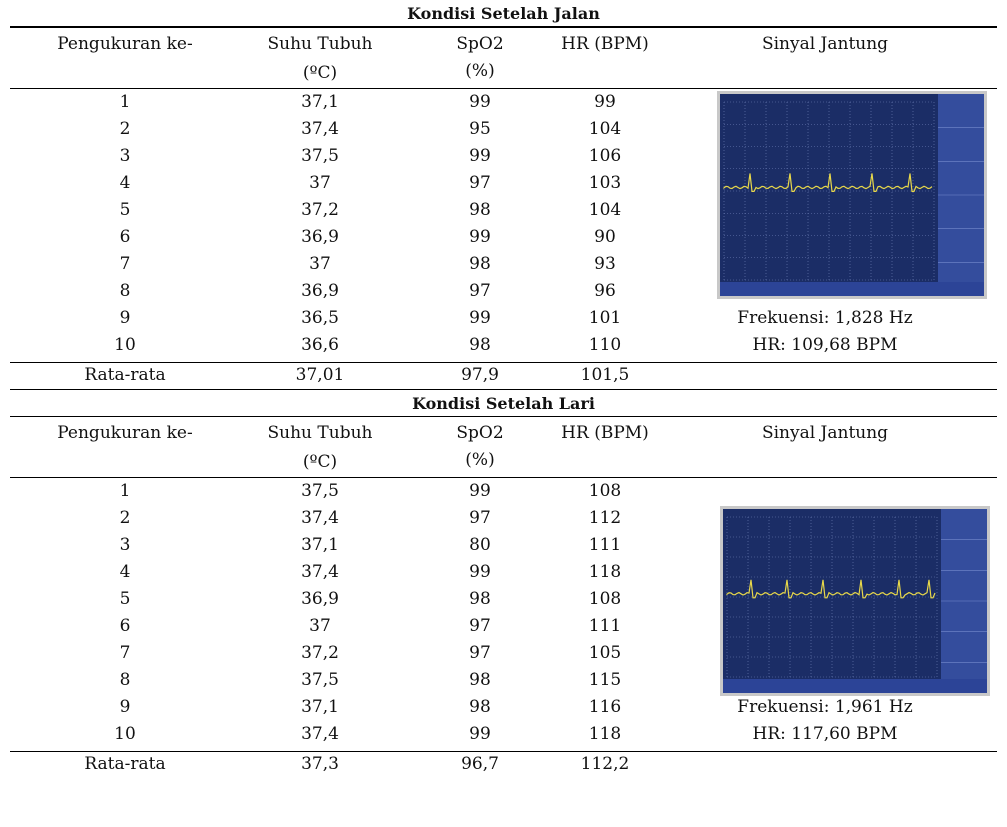 This screenshot has width=1007, height=827. What do you see at coordinates (367, 291) in the screenshot?
I see `table-row: 8 36,9 97 96` at bounding box center [367, 291].